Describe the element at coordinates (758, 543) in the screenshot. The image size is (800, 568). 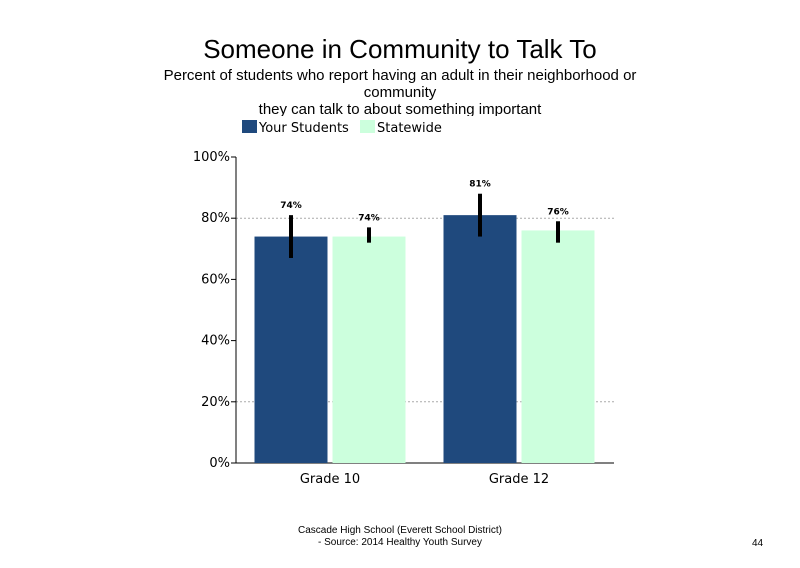
I see `page-number: 44` at that location.